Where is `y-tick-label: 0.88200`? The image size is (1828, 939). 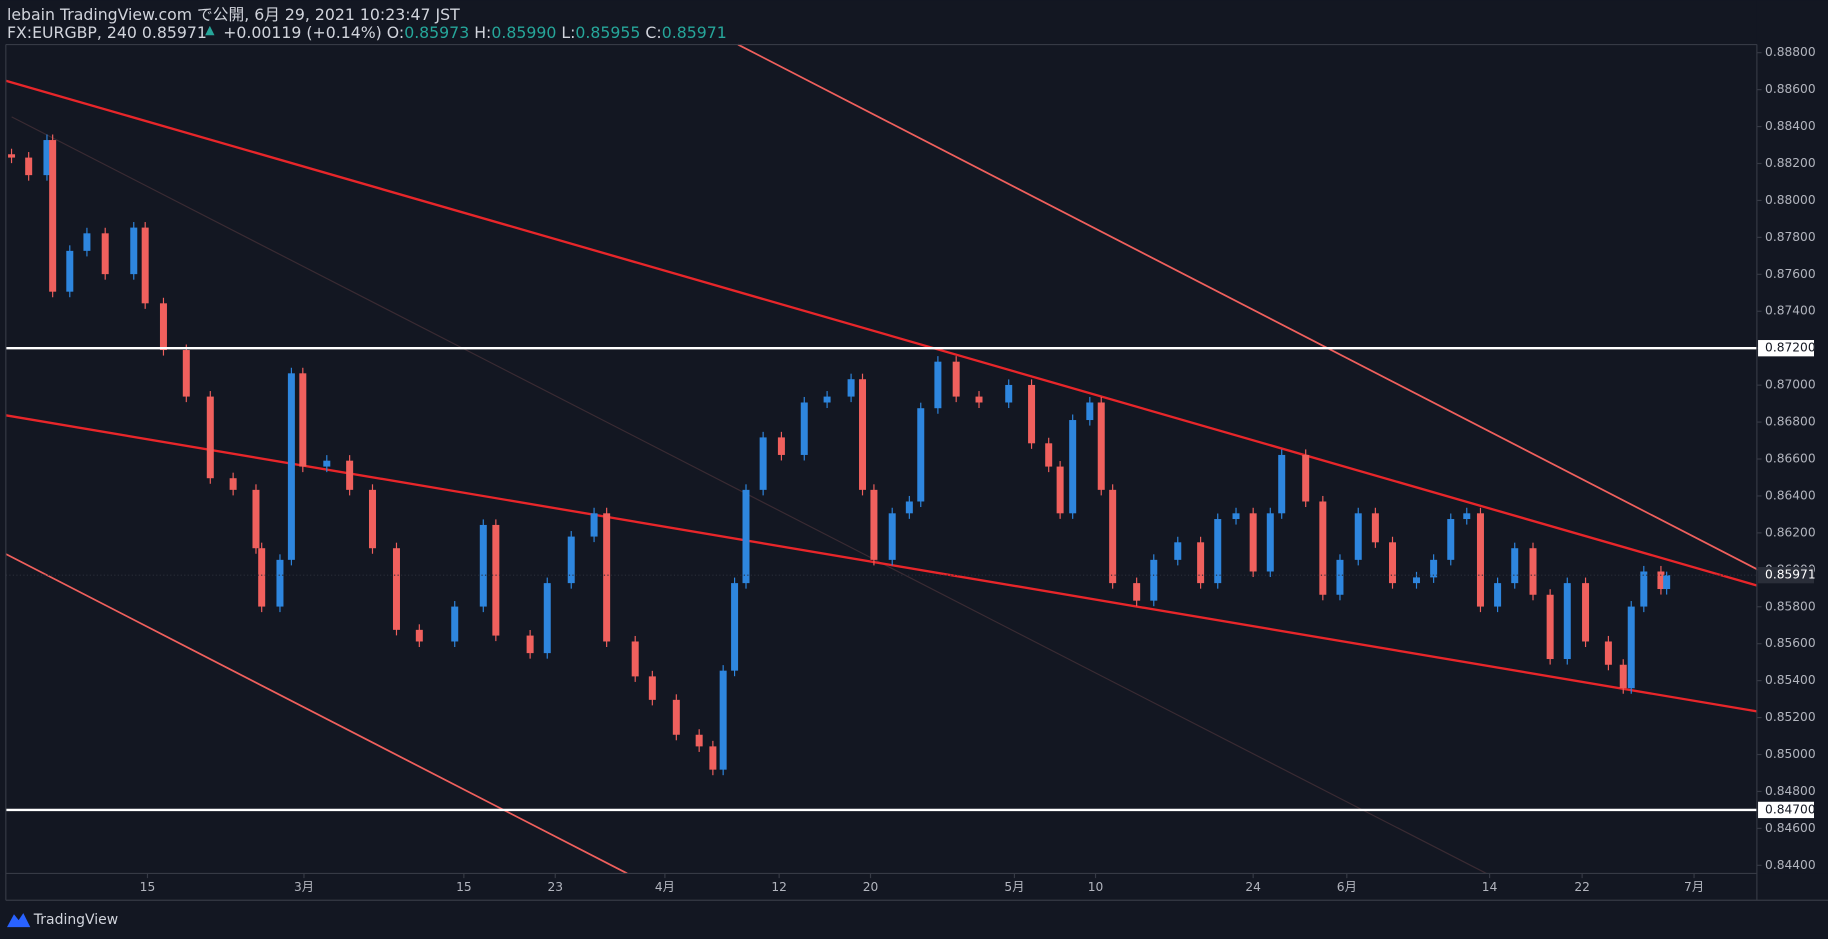
y-tick-label: 0.88200 is located at coordinates (1790, 163).